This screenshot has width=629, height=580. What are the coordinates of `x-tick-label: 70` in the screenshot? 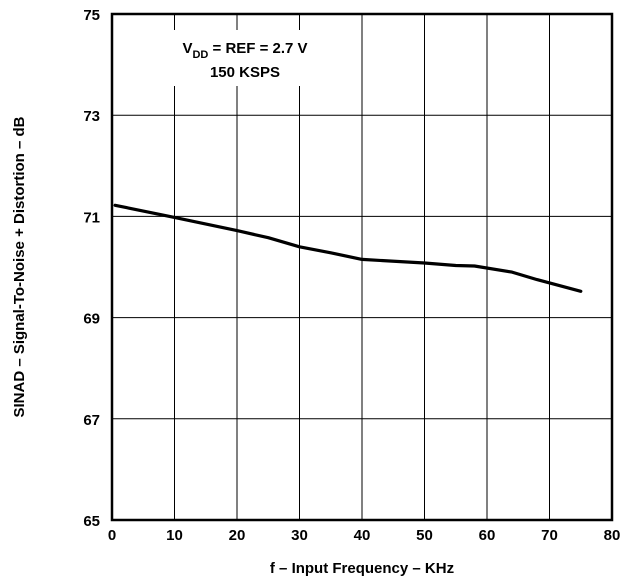 It's located at (549, 535).